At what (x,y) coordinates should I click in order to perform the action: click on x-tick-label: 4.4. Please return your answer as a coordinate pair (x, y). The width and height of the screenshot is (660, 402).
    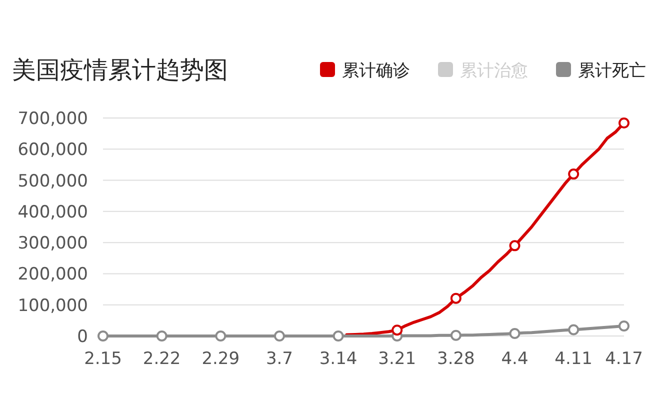
    Looking at the image, I should click on (514, 359).